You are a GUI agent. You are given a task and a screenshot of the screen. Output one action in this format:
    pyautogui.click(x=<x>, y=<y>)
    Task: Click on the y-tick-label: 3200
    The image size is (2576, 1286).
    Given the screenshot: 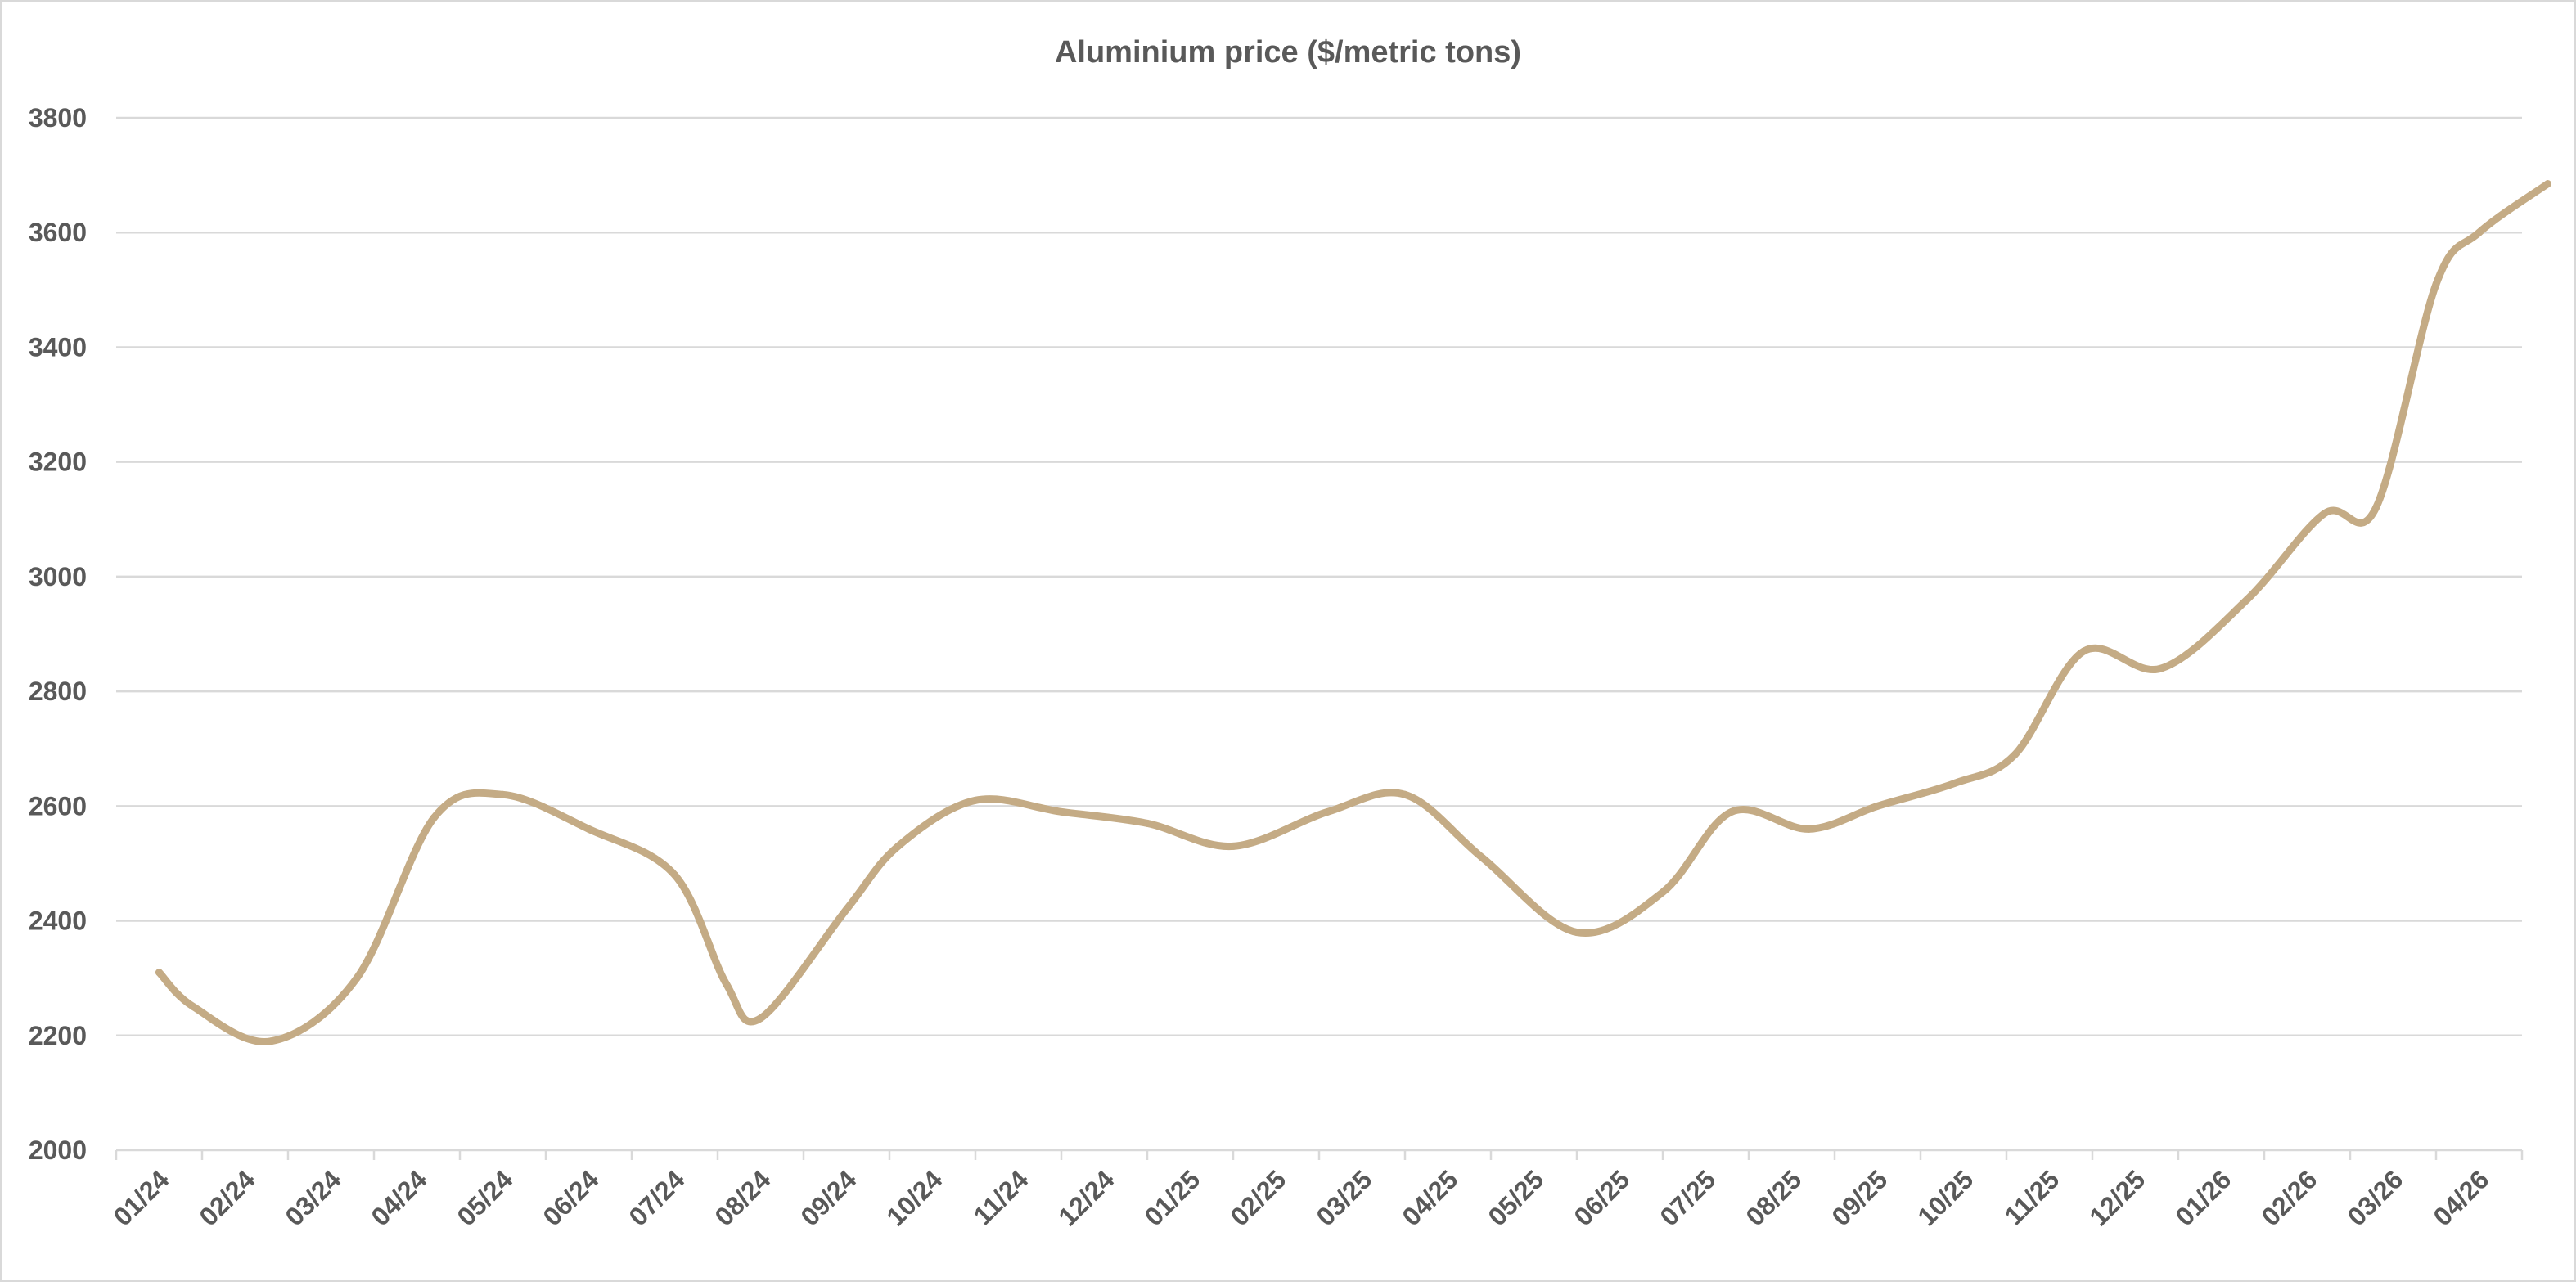 What is the action you would take?
    pyautogui.click(x=58, y=462)
    